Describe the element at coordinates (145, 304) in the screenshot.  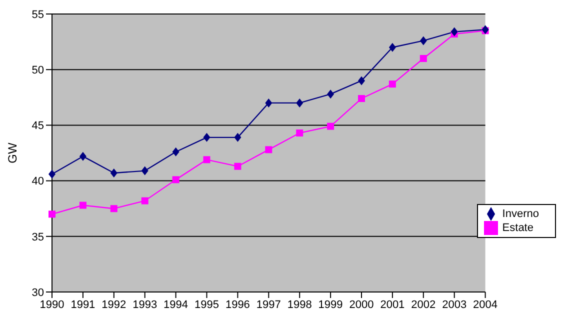
I see `x-tick-label: 1993` at that location.